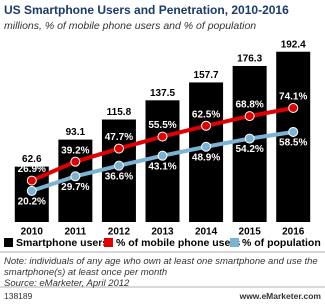 Image resolution: width=325 pixels, height=304 pixels. What do you see at coordinates (62, 243) in the screenshot?
I see `legend-label: Smartphone users` at bounding box center [62, 243].